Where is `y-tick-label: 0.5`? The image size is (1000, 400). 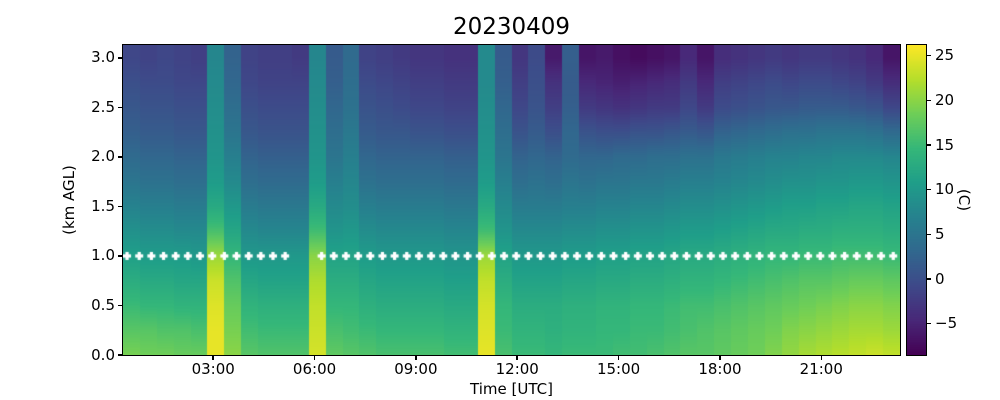
y-tick-label: 0.5 is located at coordinates (103, 304).